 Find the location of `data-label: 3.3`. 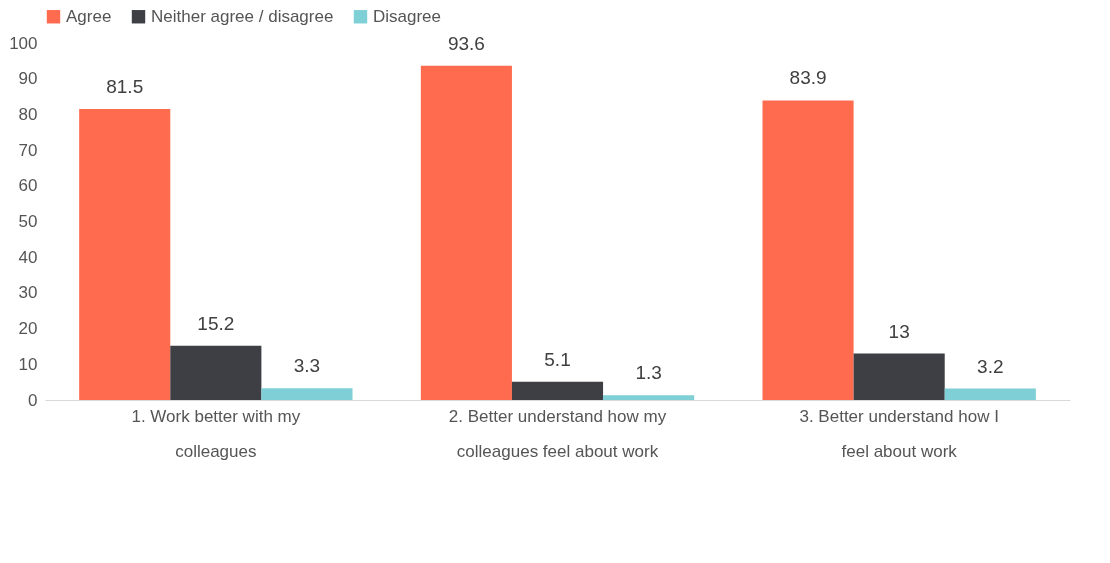

data-label: 3.3 is located at coordinates (307, 366).